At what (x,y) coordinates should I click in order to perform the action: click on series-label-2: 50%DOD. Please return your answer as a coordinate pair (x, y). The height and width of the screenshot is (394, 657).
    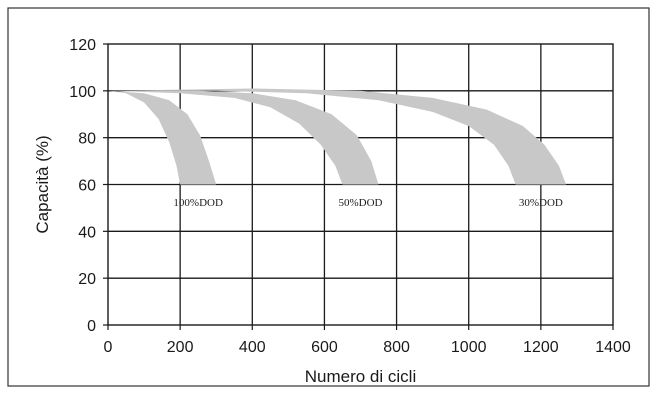
    Looking at the image, I should click on (361, 203).